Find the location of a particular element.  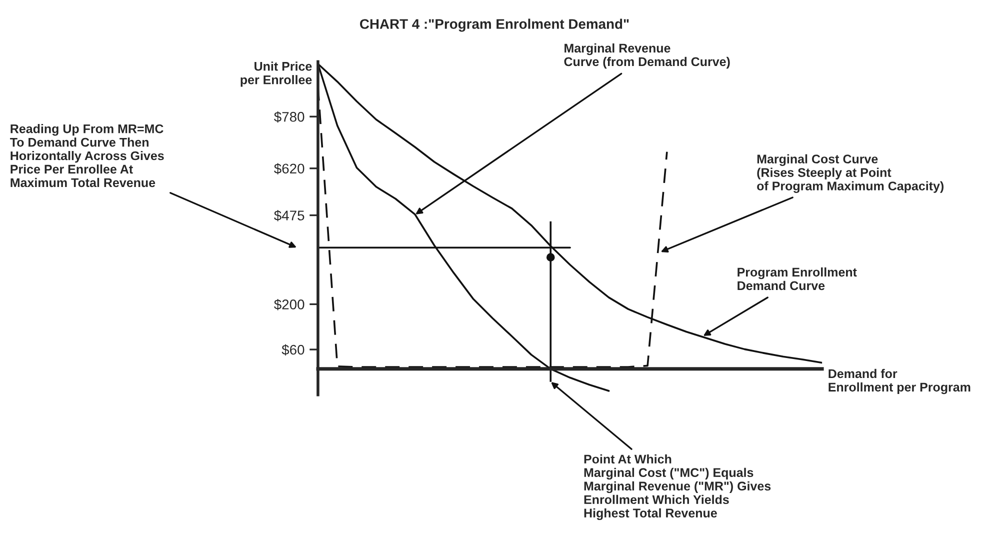

y-tick-label: $475 is located at coordinates (289, 216).